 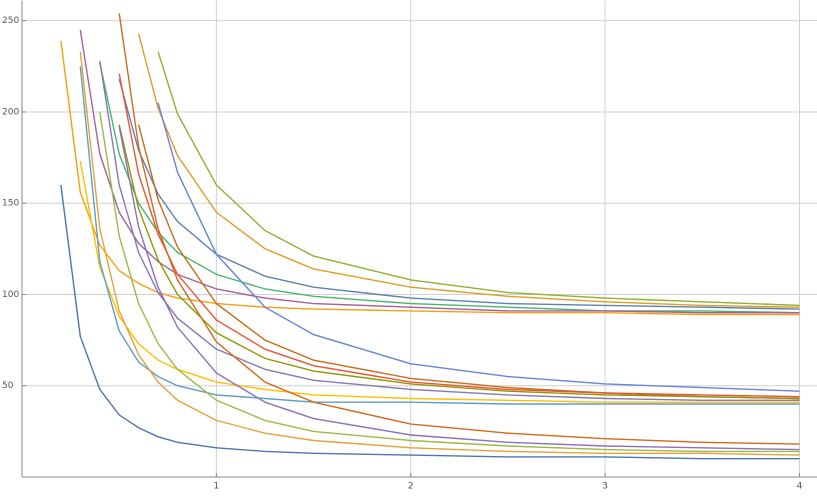 What do you see at coordinates (10, 295) in the screenshot?
I see `y-tick-label: 100` at bounding box center [10, 295].